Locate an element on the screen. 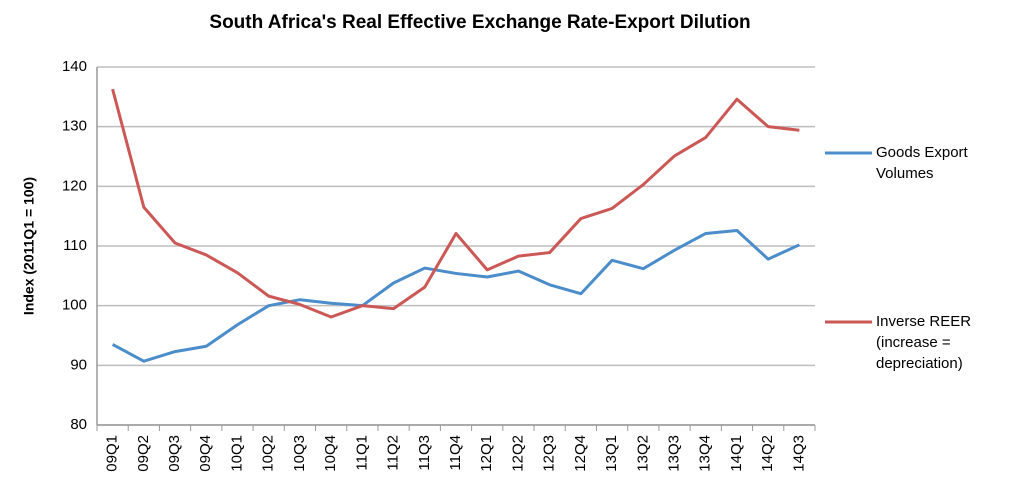  x-tick-label: 12Q4 is located at coordinates (580, 453).